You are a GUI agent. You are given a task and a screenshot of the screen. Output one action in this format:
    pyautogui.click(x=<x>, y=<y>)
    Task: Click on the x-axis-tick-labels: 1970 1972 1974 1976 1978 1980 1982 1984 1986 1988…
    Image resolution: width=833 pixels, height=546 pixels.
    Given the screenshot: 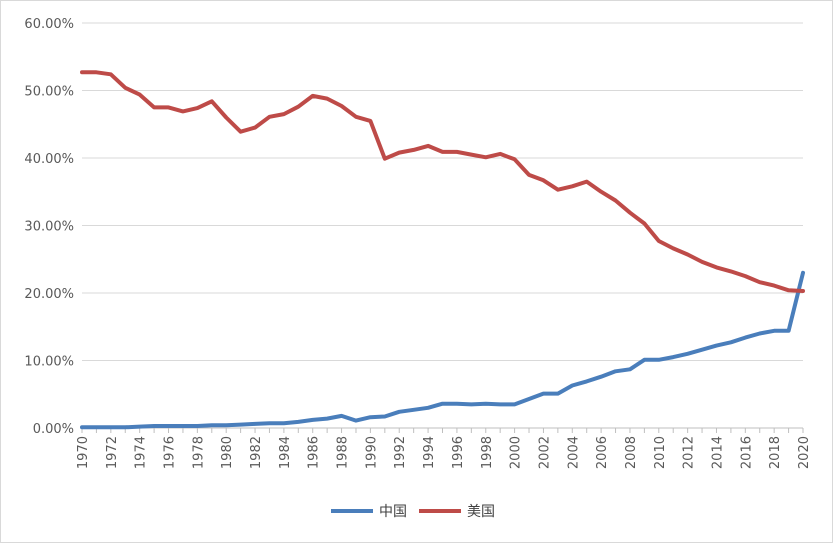 What is the action you would take?
    pyautogui.click(x=444, y=452)
    